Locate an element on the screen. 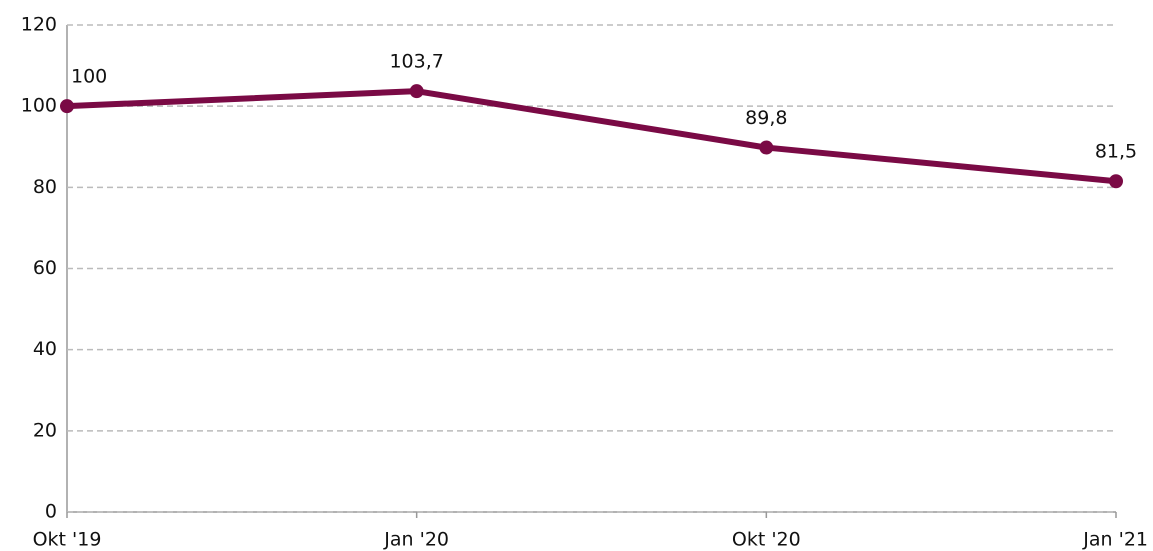 This screenshot has height=551, width=1153. data-label: 100 is located at coordinates (89, 77).